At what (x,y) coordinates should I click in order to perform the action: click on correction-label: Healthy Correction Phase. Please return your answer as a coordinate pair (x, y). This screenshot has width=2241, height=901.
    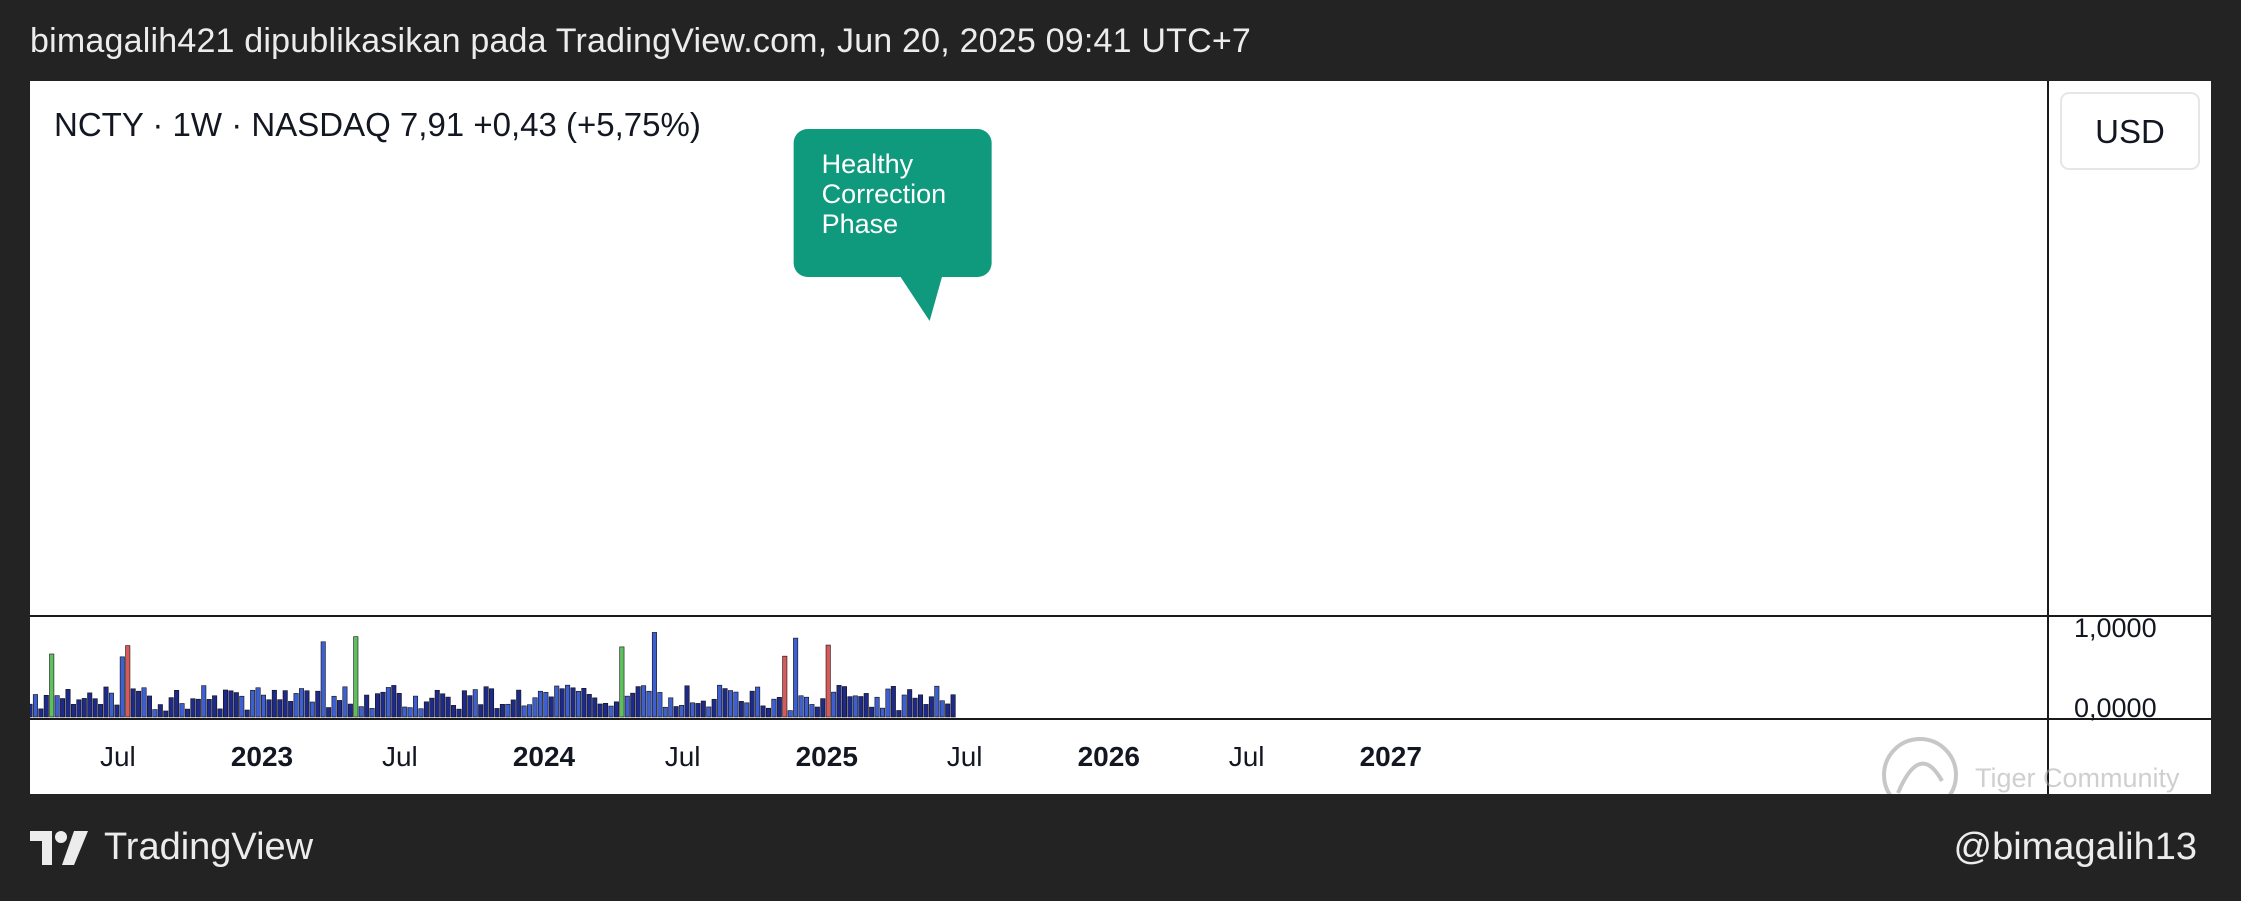
    Looking at the image, I should click on (884, 194).